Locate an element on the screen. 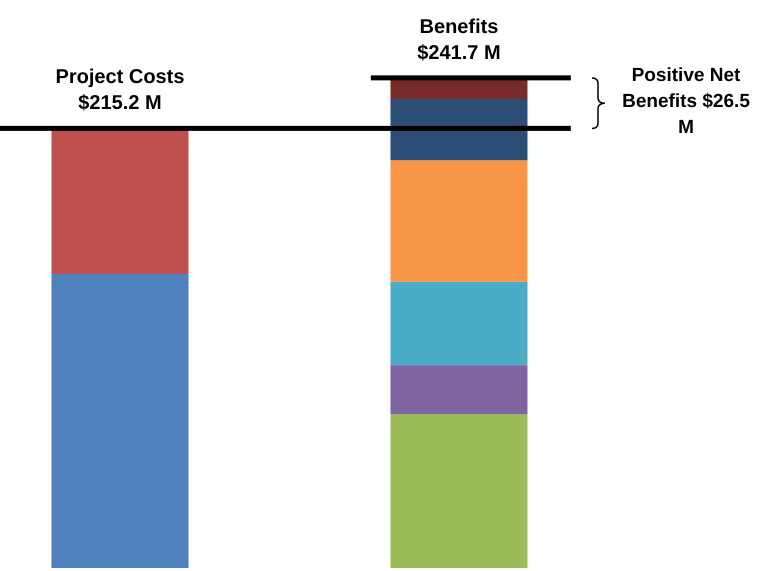 The image size is (762, 571). x-tick-label: Benefits is located at coordinates (459, 27).